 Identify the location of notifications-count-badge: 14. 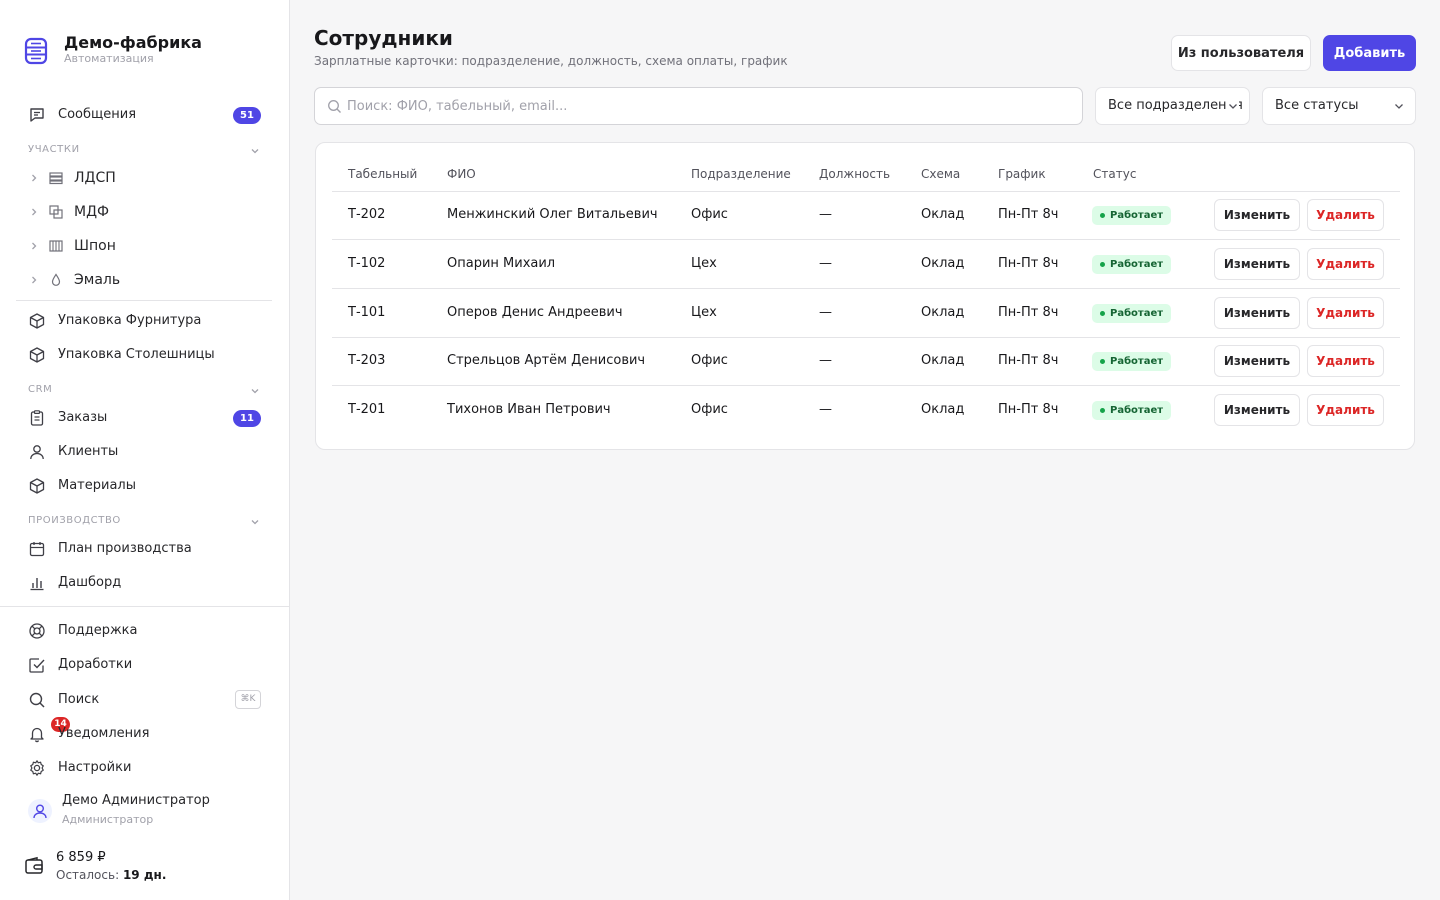
(60, 724).